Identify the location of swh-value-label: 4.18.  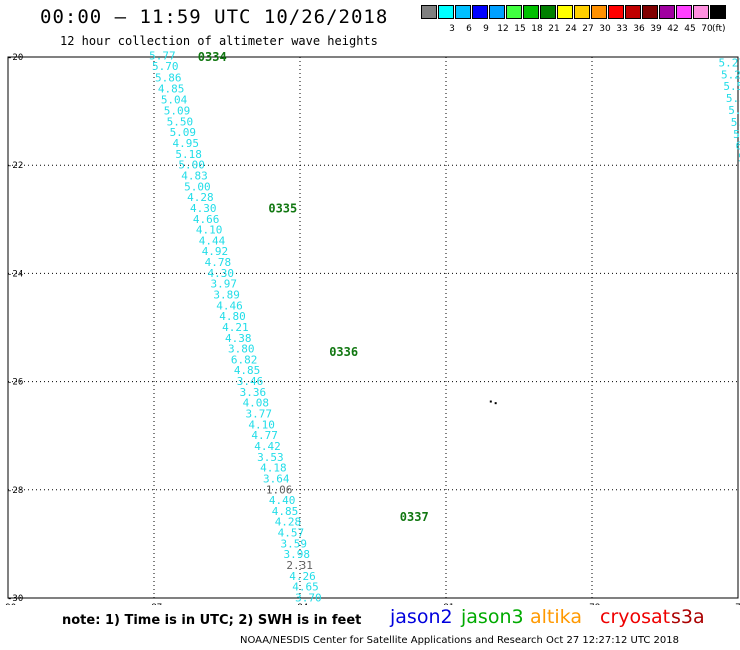
(273, 468).